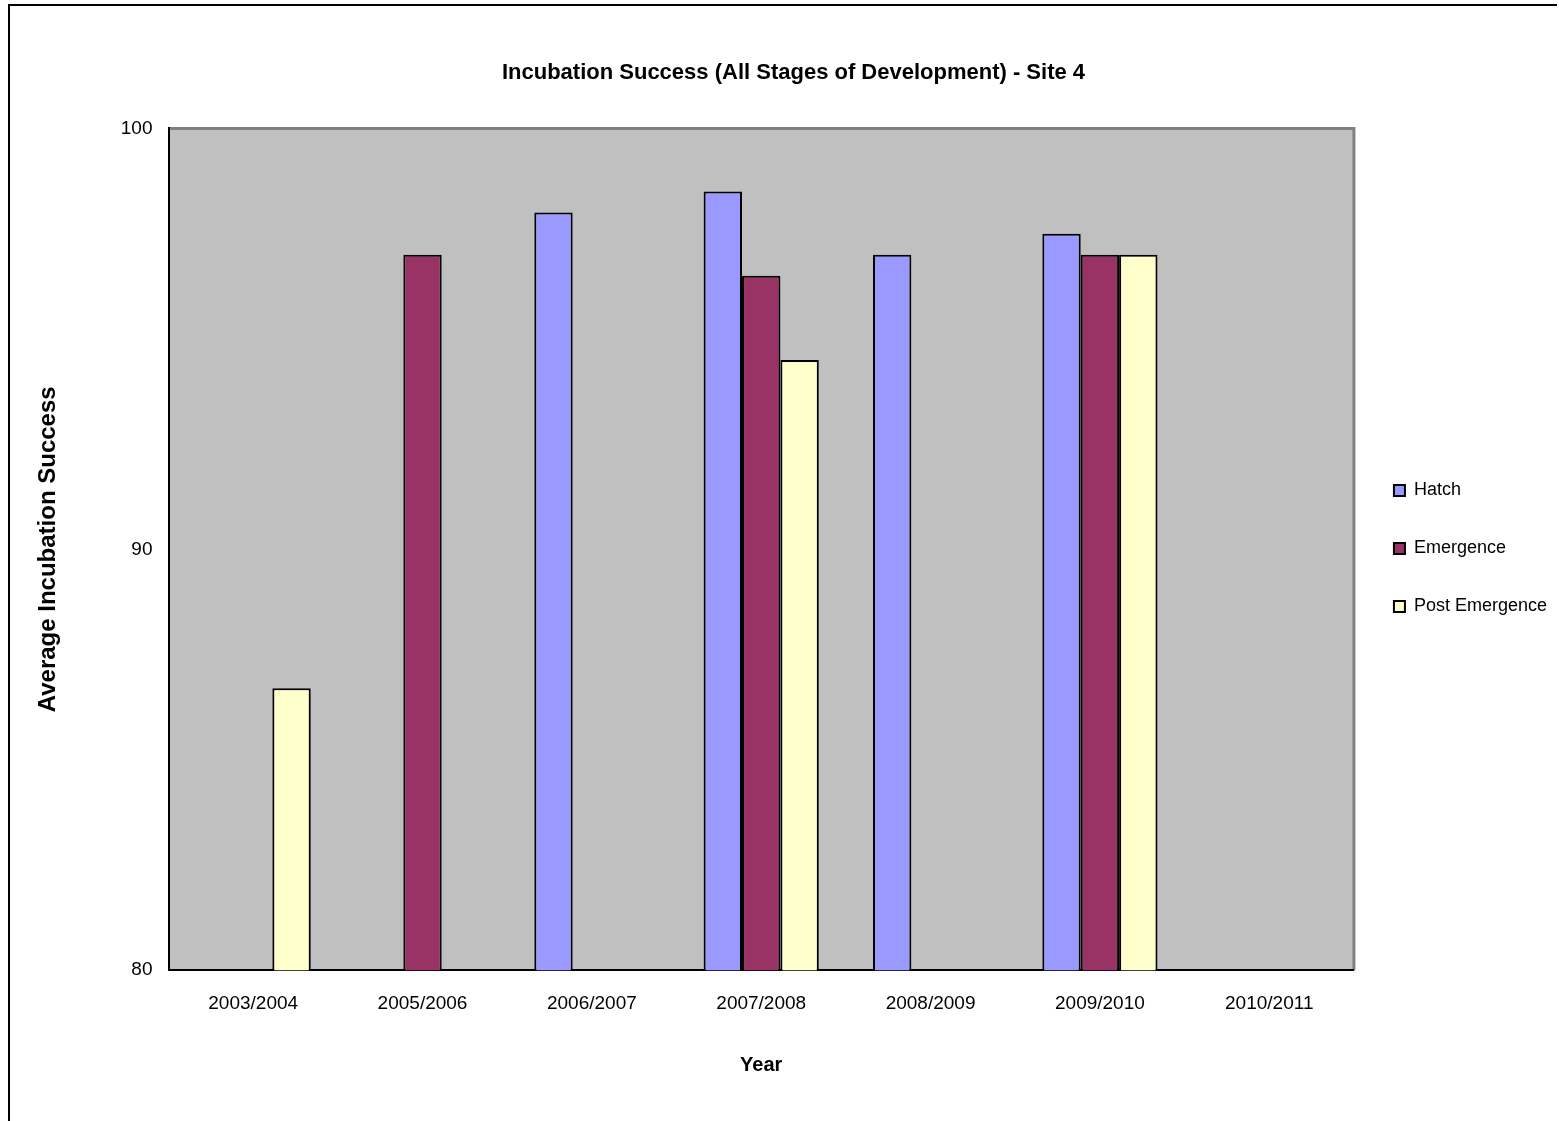 This screenshot has height=1121, width=1559. What do you see at coordinates (930, 1002) in the screenshot?
I see `x-tick-label: 2008/2009` at bounding box center [930, 1002].